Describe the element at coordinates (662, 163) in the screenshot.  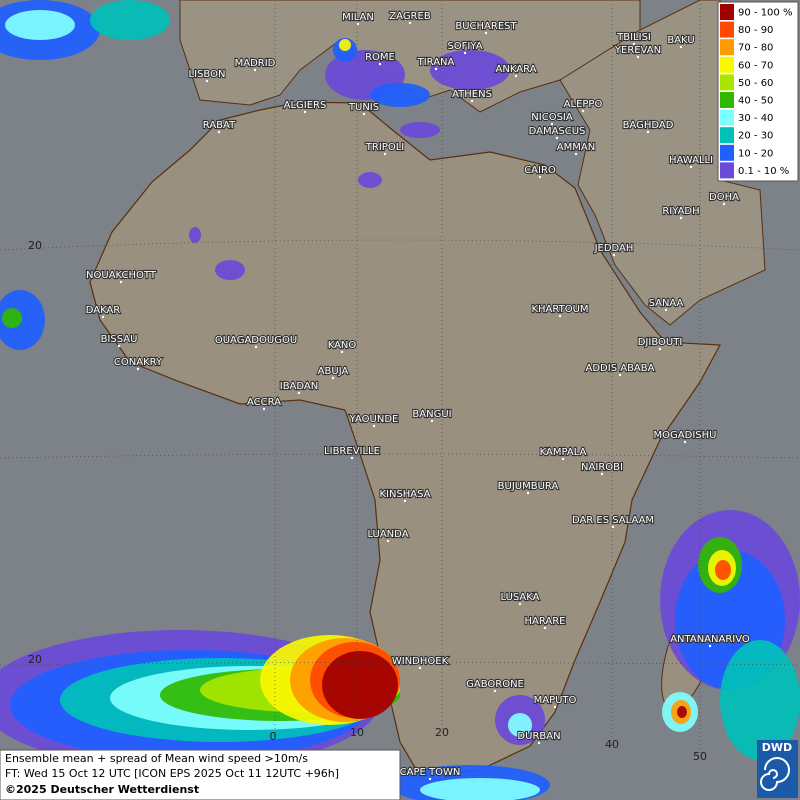
I see `asia` at that location.